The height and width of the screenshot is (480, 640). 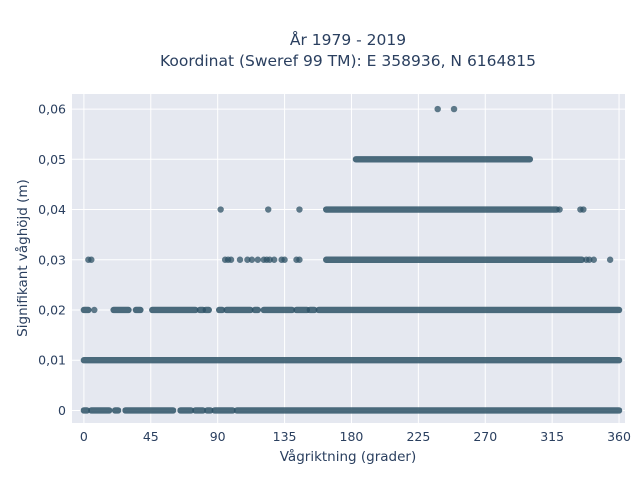 What do you see at coordinates (348, 39) in the screenshot?
I see `chart-title-line-1: År 1979 - 2019` at bounding box center [348, 39].